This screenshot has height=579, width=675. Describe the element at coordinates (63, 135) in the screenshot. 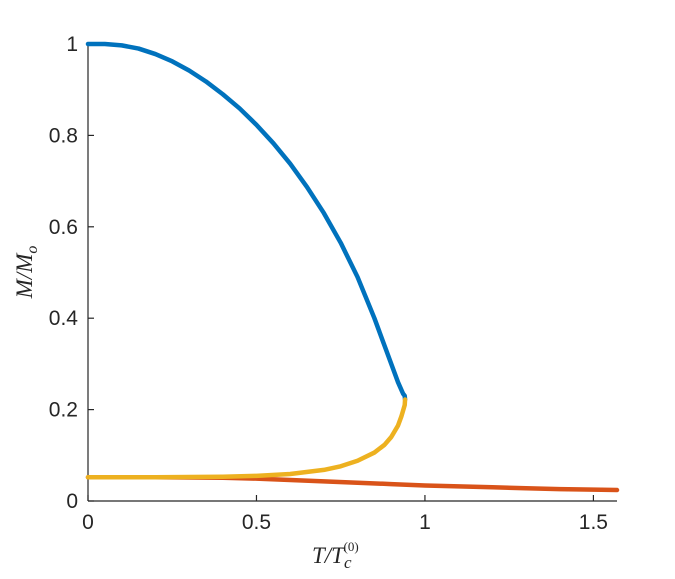

I see `y-tick-label: 0.8` at that location.